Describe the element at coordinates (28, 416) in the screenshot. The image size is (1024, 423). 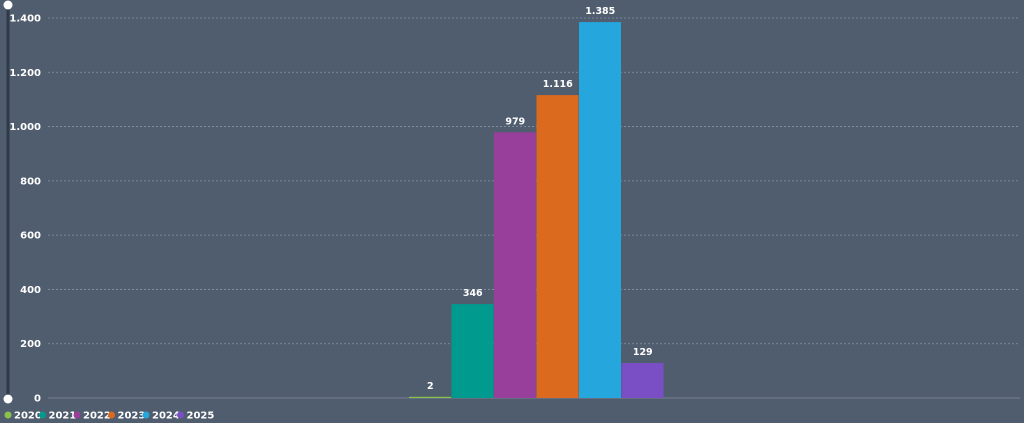
I see `legend-label: 2020` at that location.